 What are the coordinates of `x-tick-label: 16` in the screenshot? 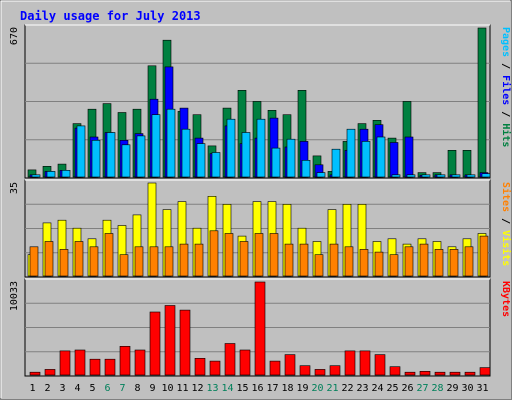 It's located at (257, 388).